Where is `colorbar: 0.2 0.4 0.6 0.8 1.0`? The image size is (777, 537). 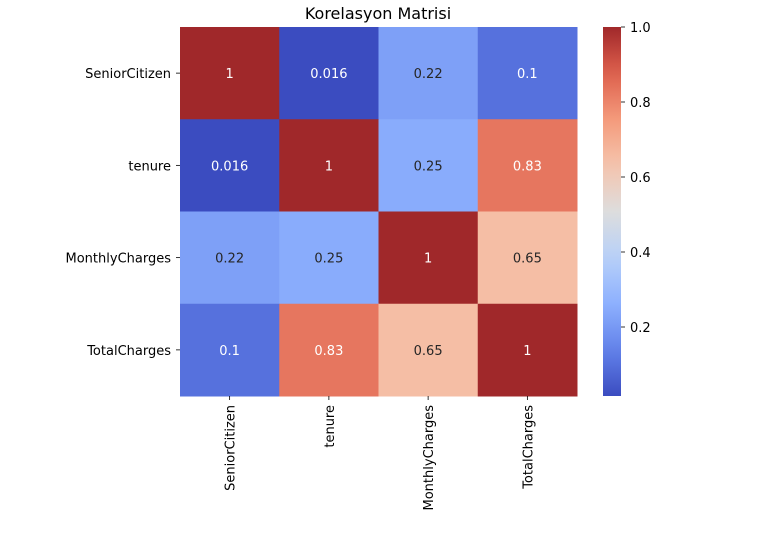
colorbar: 0.2 0.4 0.6 0.8 1.0 is located at coordinates (627, 208).